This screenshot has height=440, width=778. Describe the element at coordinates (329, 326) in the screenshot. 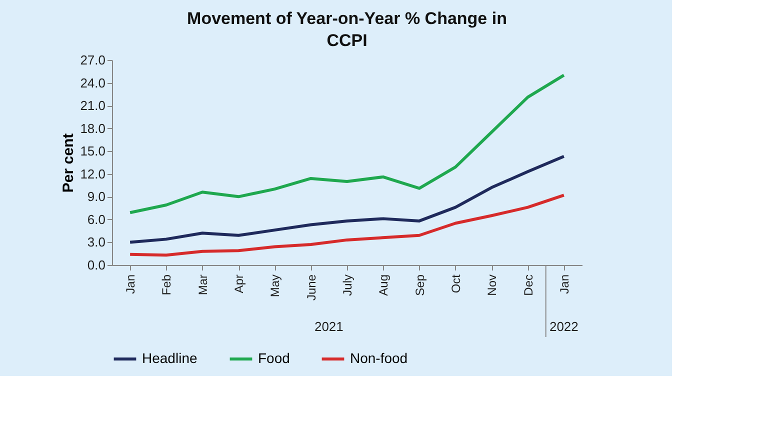

I see `text: 2021` at that location.